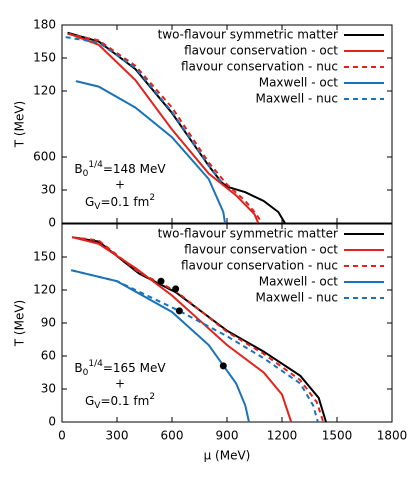 The image size is (415, 502). What do you see at coordinates (227, 436) in the screenshot?
I see `x-tick-label: 900` at bounding box center [227, 436].